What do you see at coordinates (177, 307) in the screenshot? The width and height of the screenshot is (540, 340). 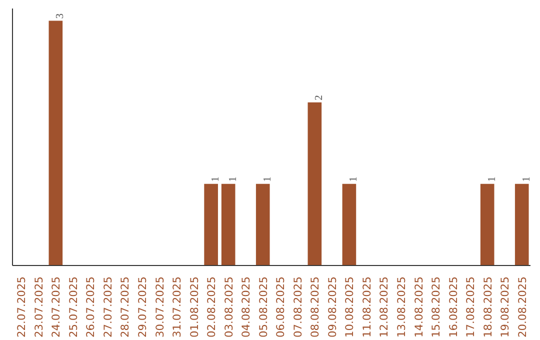 I see `x-tick-label: 31.07.2025` at bounding box center [177, 307].